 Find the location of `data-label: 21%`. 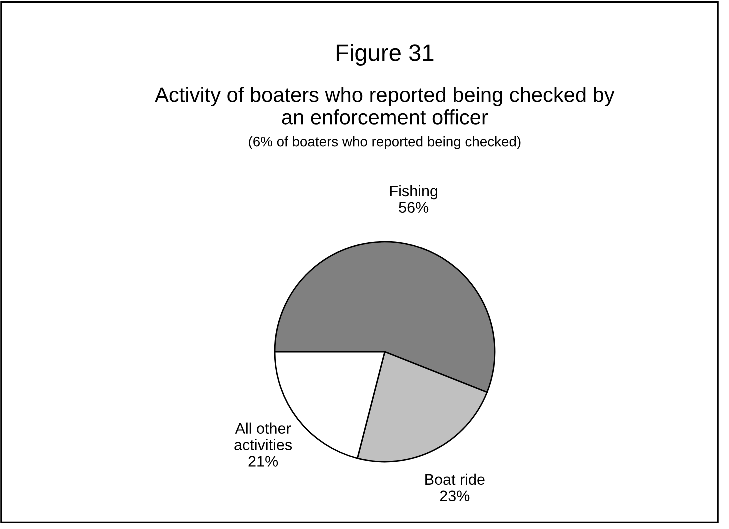

data-label: 21% is located at coordinates (263, 461).